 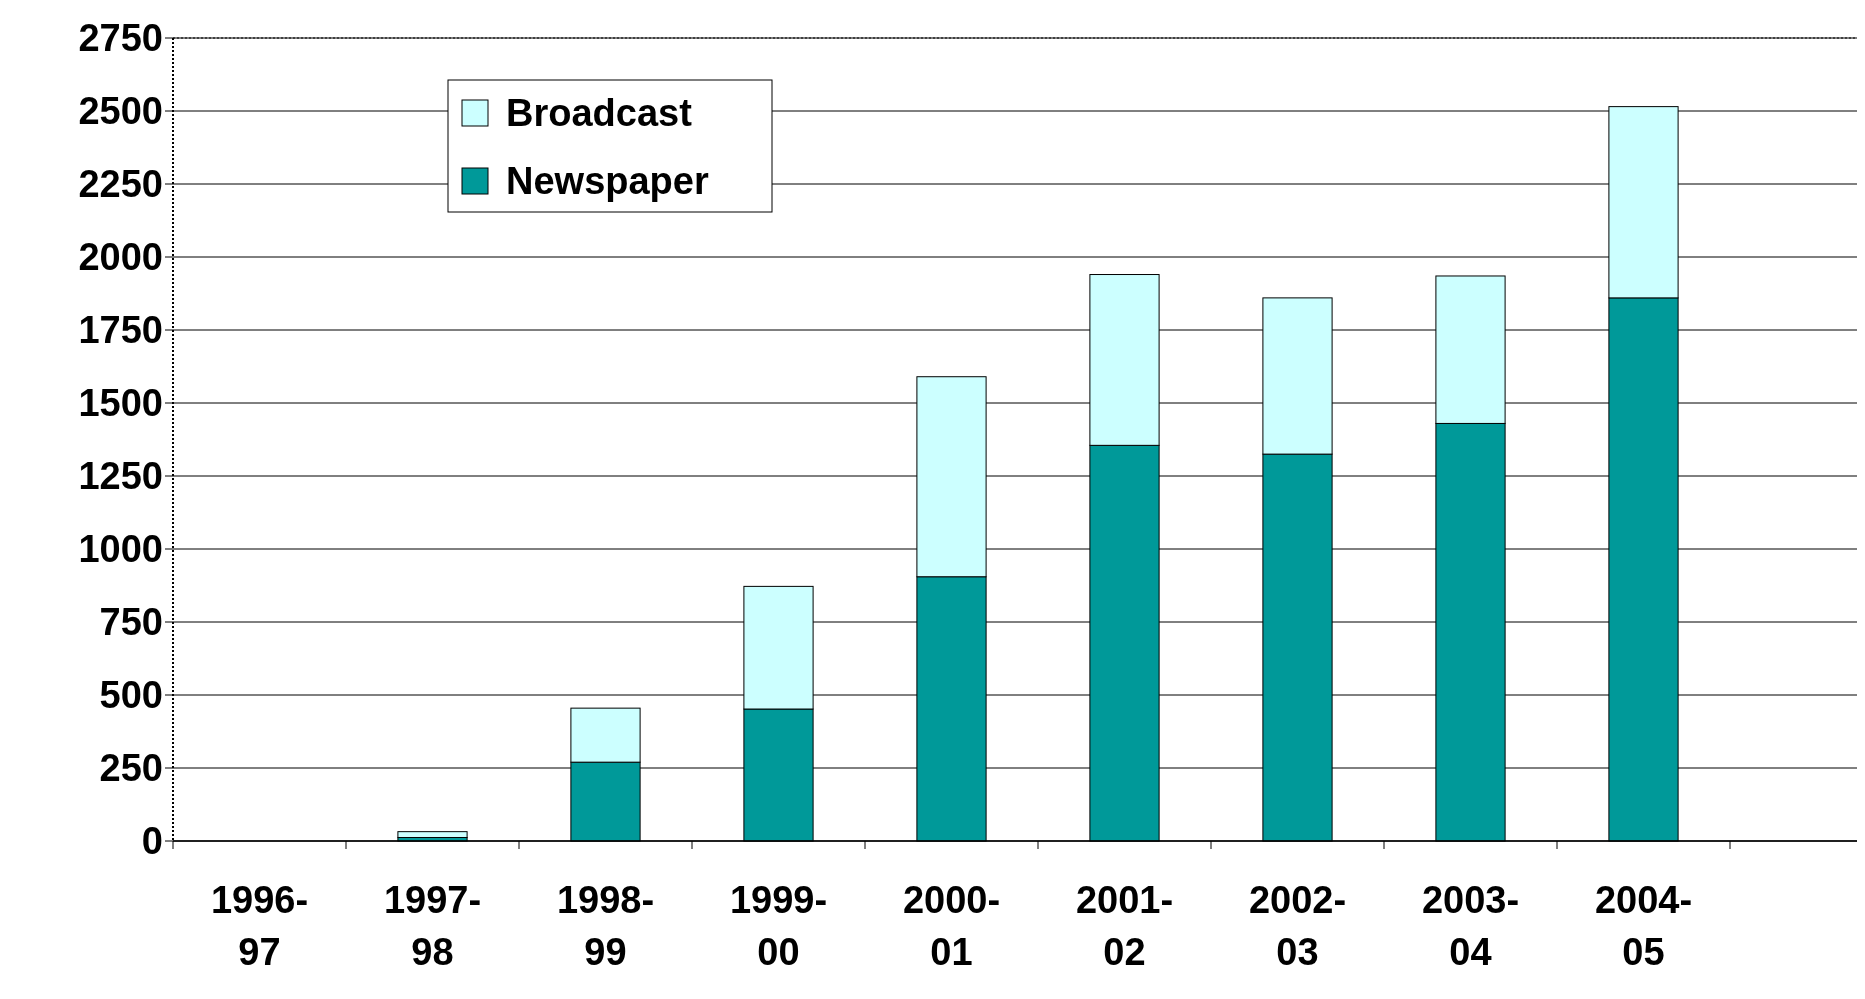 What do you see at coordinates (1470, 926) in the screenshot?
I see `x-tick-label: 2003- 04` at bounding box center [1470, 926].